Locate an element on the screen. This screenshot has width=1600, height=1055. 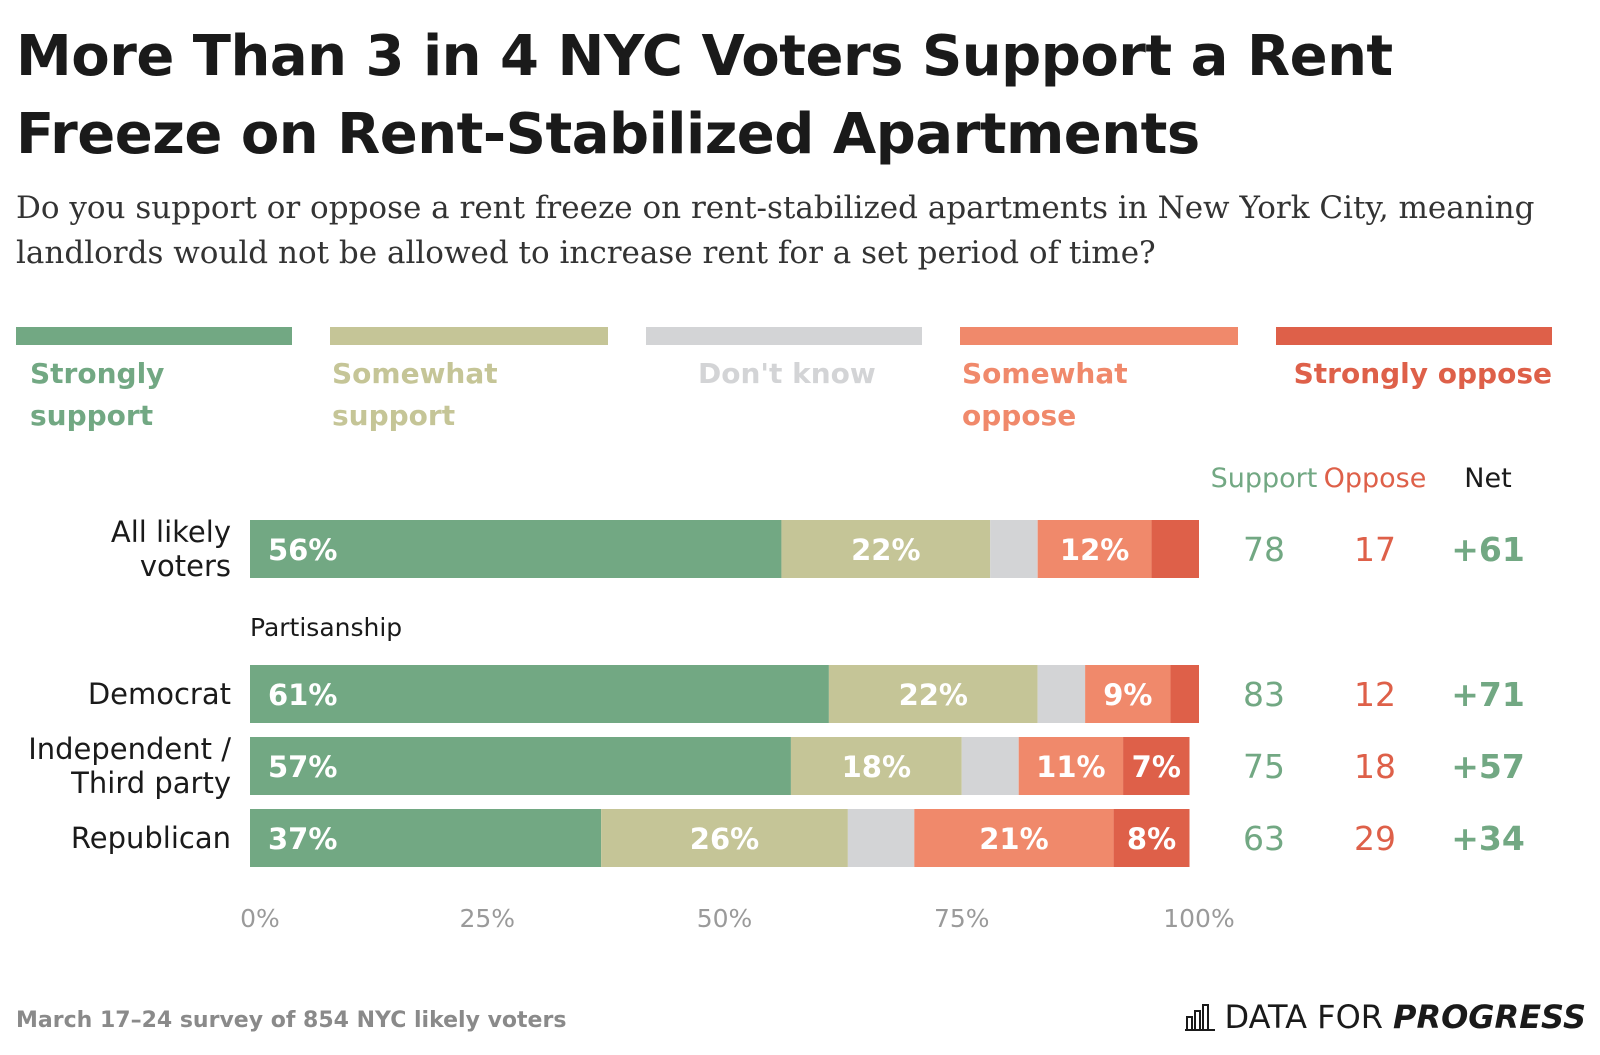
data-label-independent-third-party-strongly-oppose: 7% is located at coordinates (1156, 767).